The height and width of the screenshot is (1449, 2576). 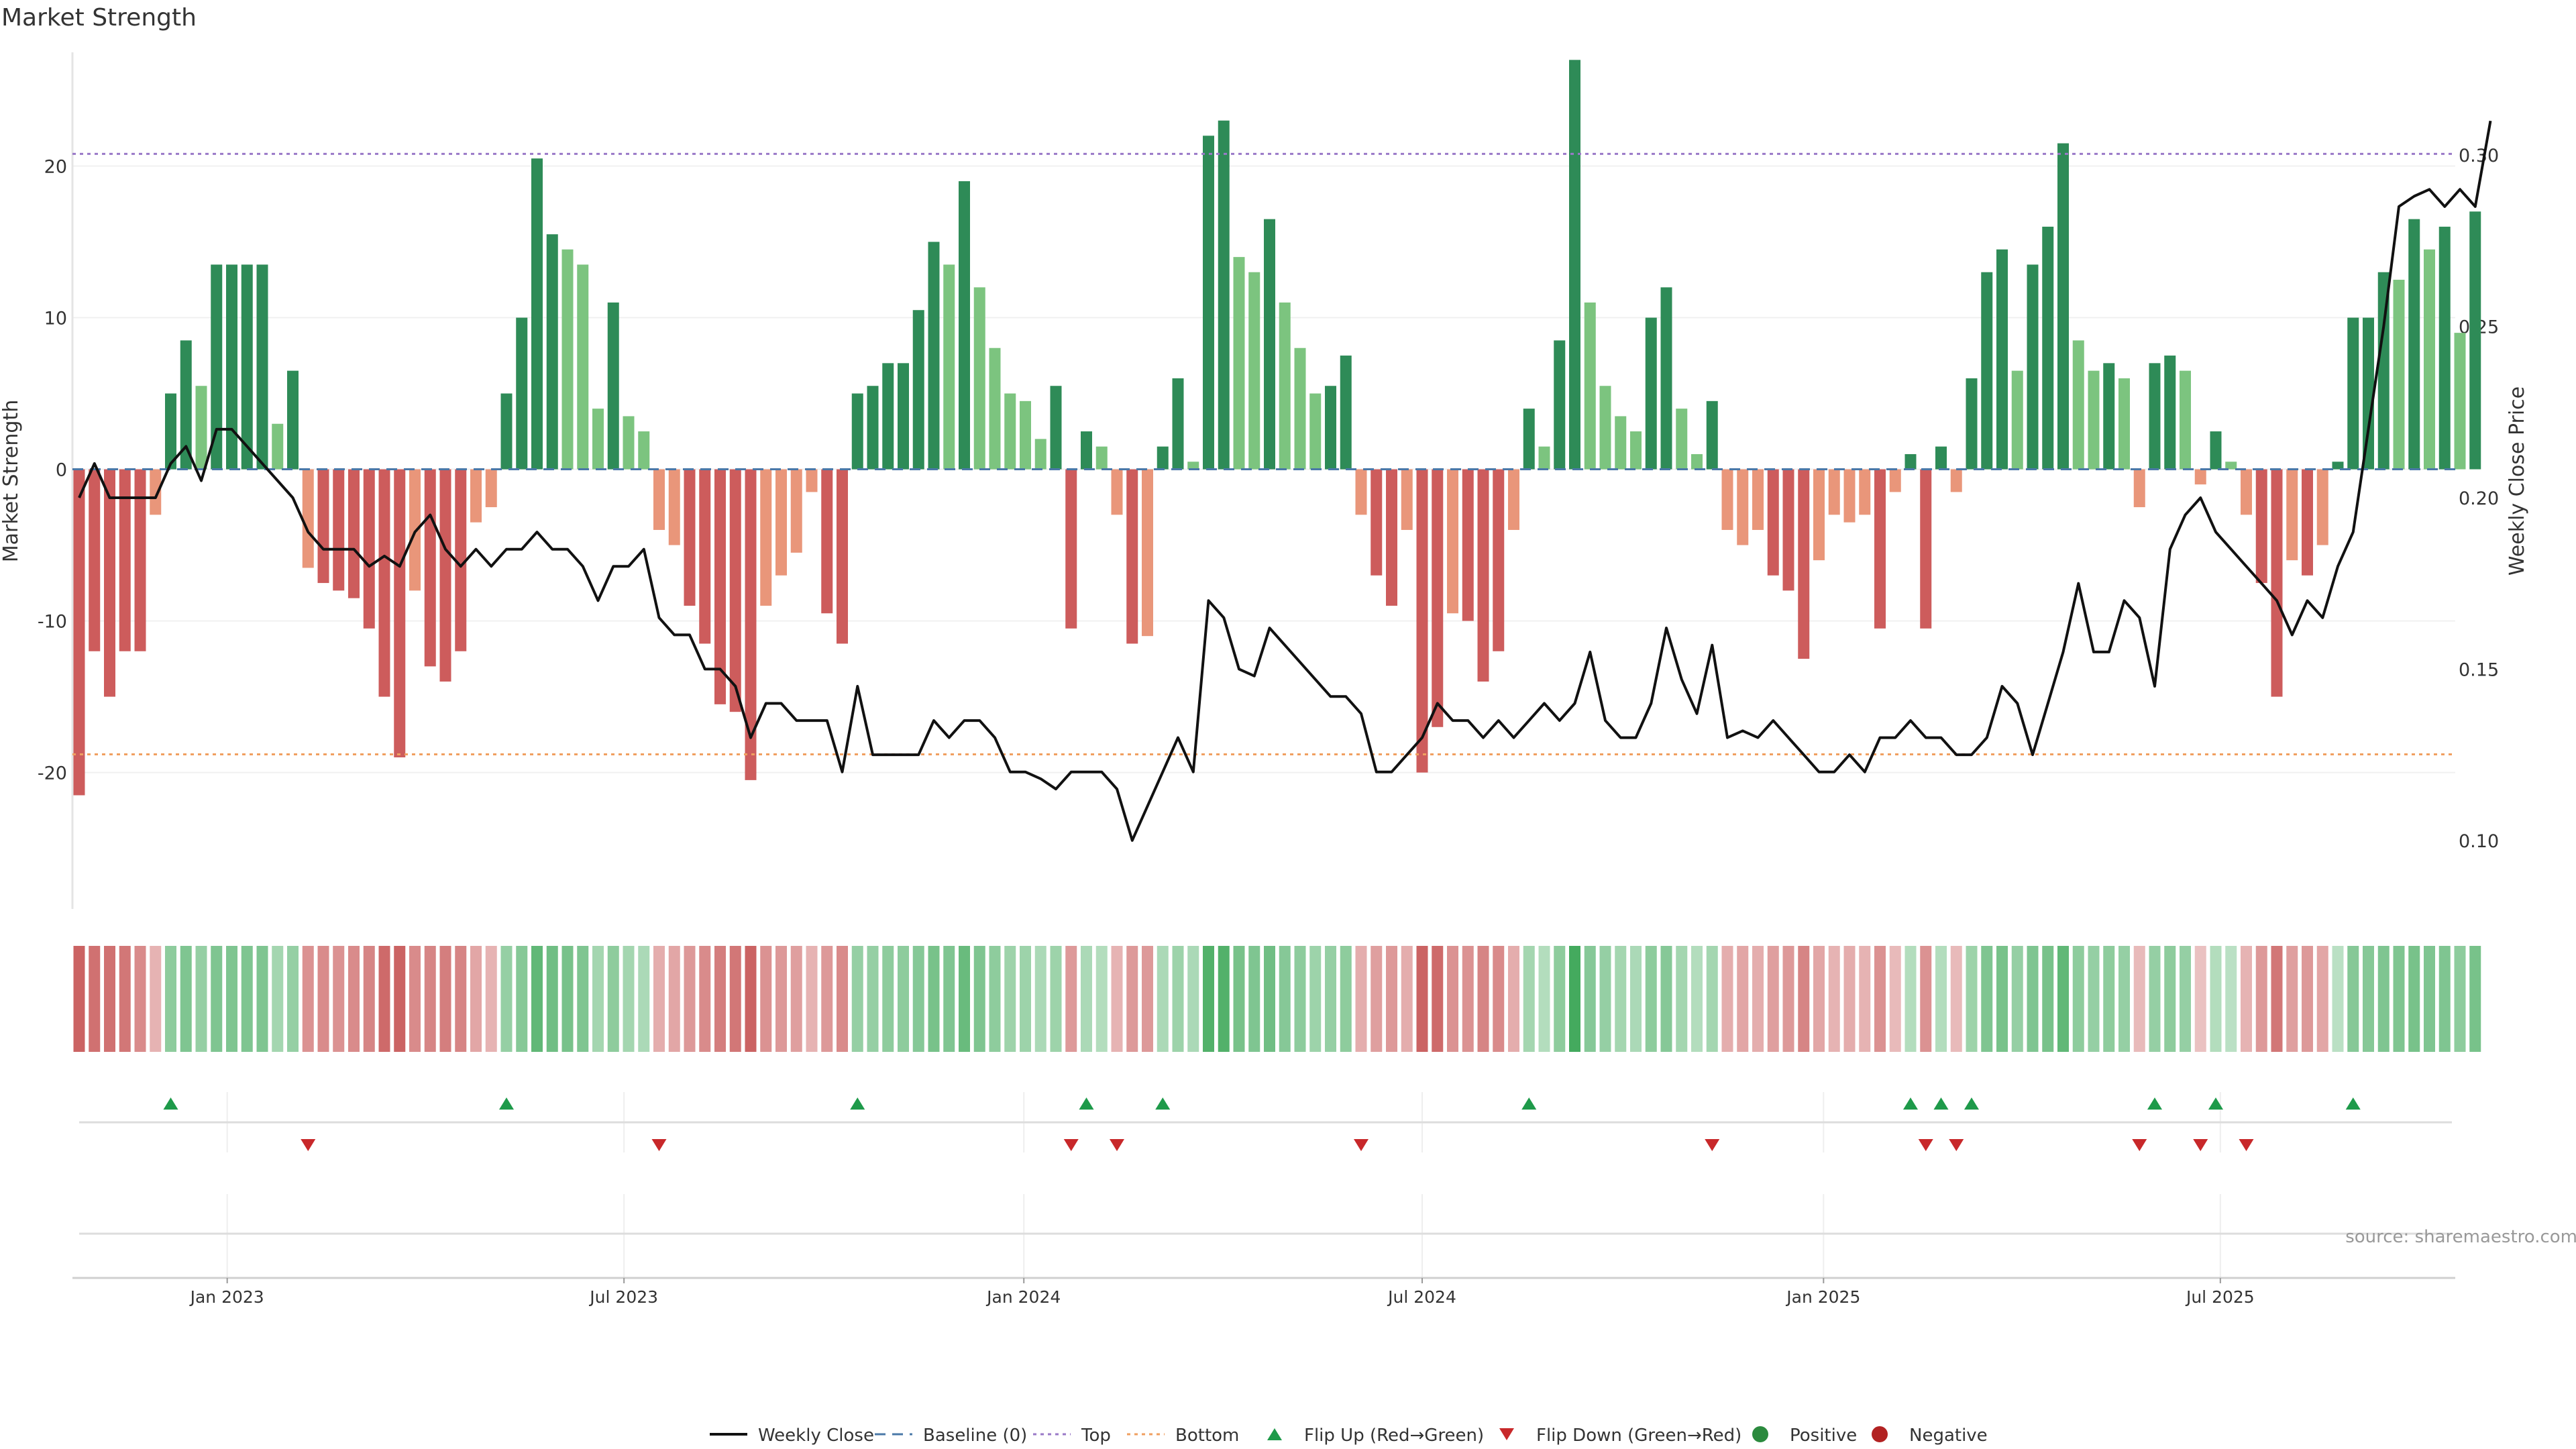 What do you see at coordinates (1096, 1436) in the screenshot?
I see `legend-label: Top` at bounding box center [1096, 1436].